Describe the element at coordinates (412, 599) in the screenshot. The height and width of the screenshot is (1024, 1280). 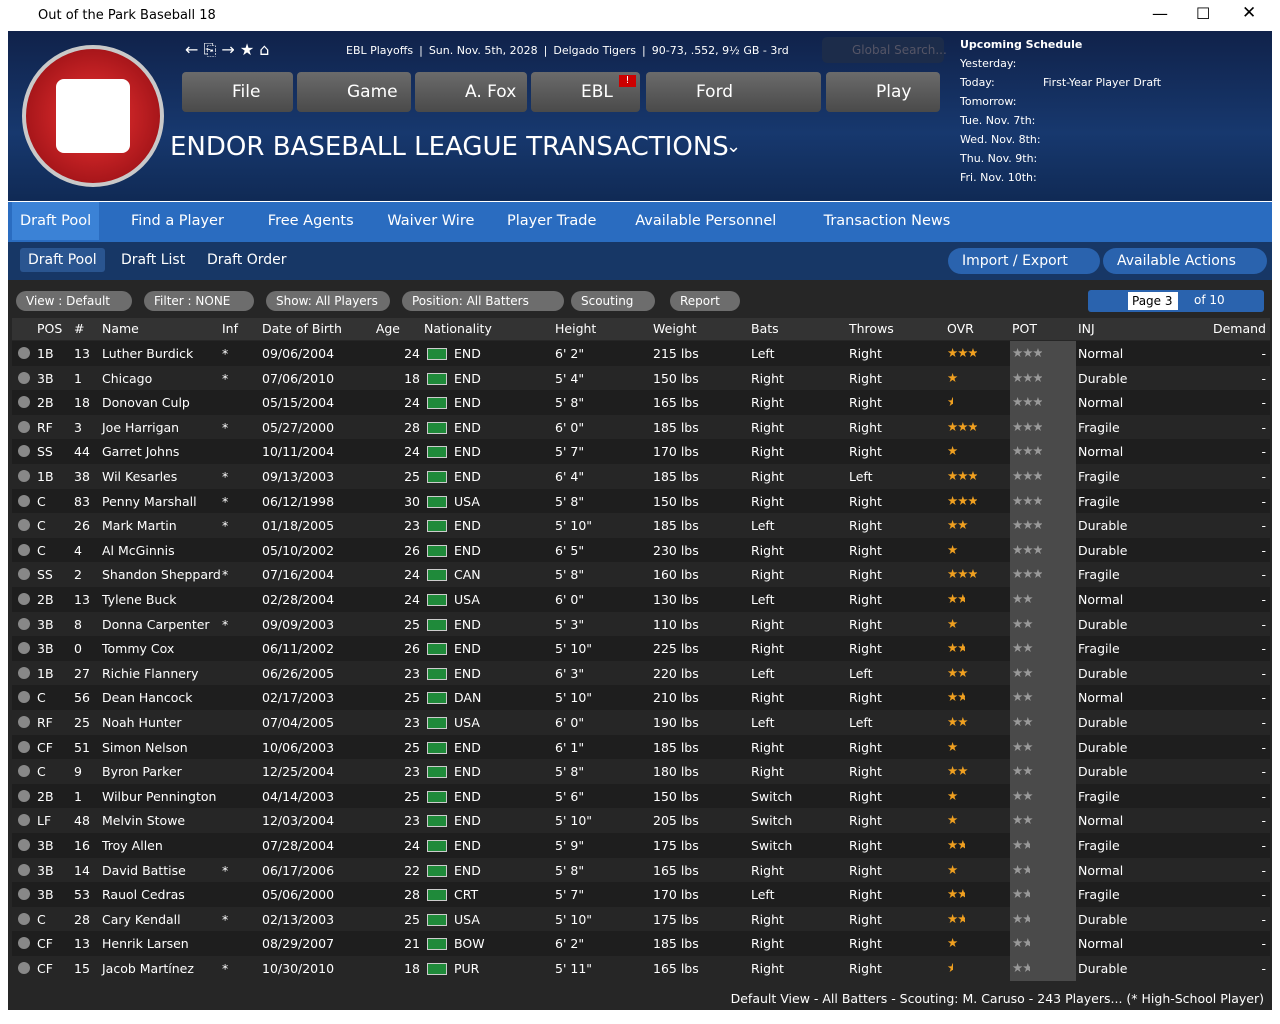
I see `age: 24` at that location.